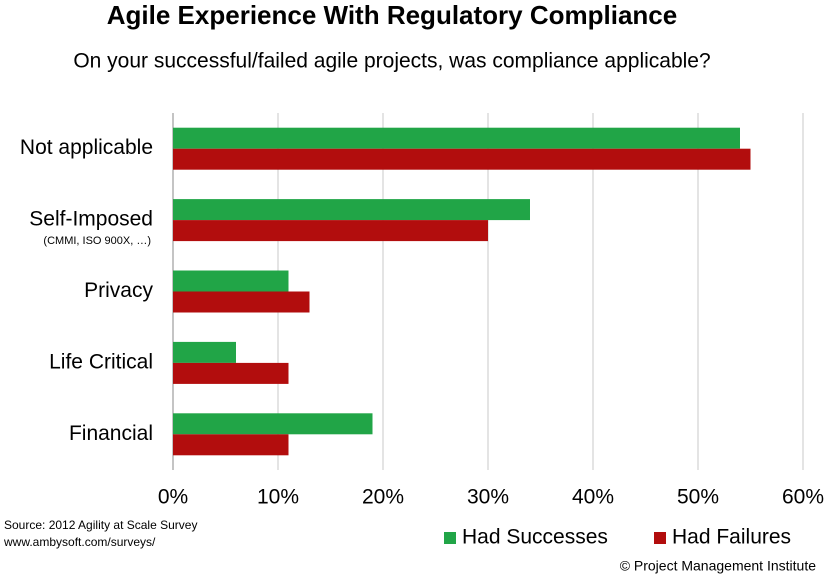 The image size is (834, 583). Describe the element at coordinates (593, 497) in the screenshot. I see `x-tick-label: 40%` at that location.